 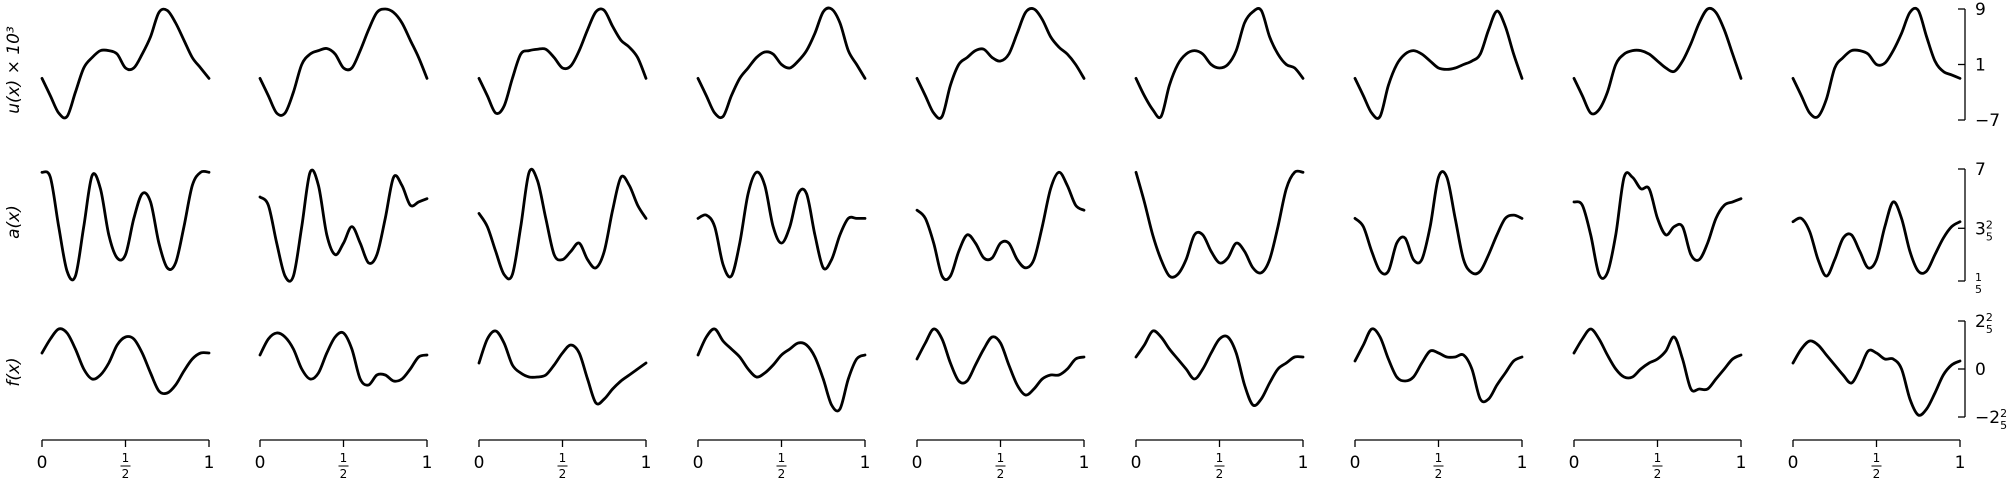 What do you see at coordinates (1876, 466) in the screenshot?
I see `x-tick-label-9-1: 12` at bounding box center [1876, 466].